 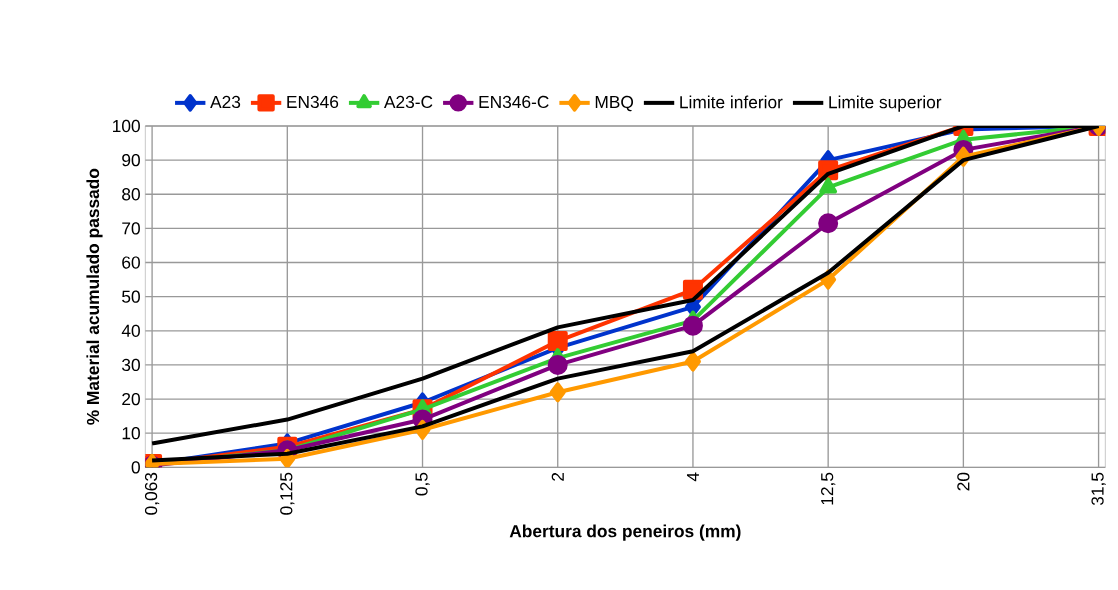 What do you see at coordinates (1098, 489) in the screenshot?
I see `x-tick-label: 31,5` at bounding box center [1098, 489].